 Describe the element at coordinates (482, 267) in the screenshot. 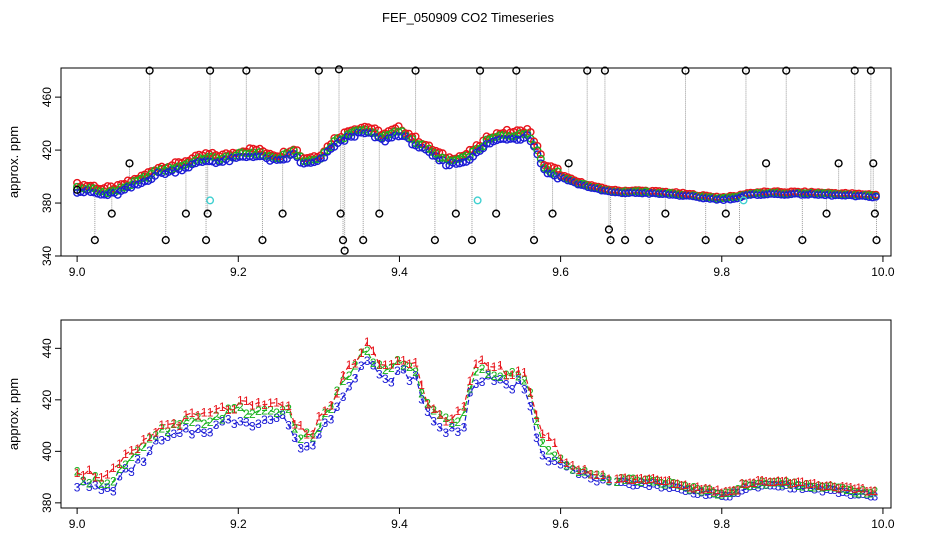

I see `top-panel-x-axis: 9.0 9.2 9.4 9.6 9.8 10.0` at that location.